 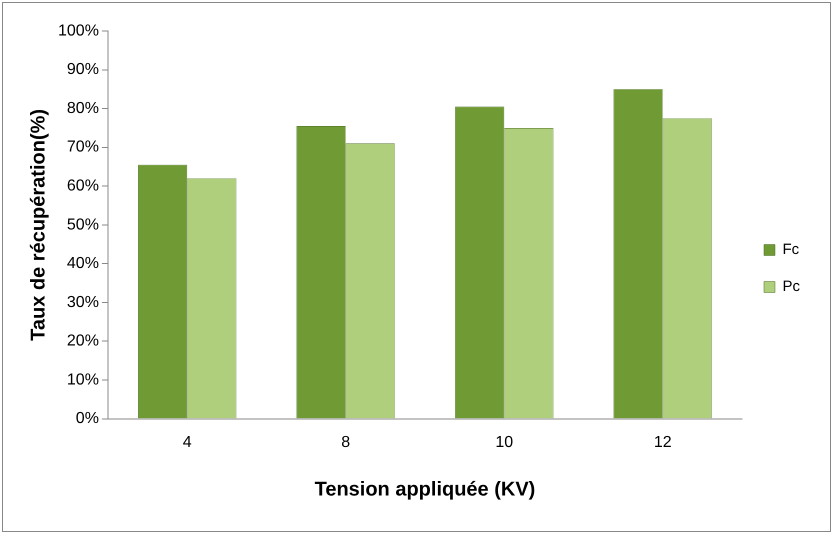 What do you see at coordinates (82, 379) in the screenshot?
I see `y-tick-label: 10%` at bounding box center [82, 379].